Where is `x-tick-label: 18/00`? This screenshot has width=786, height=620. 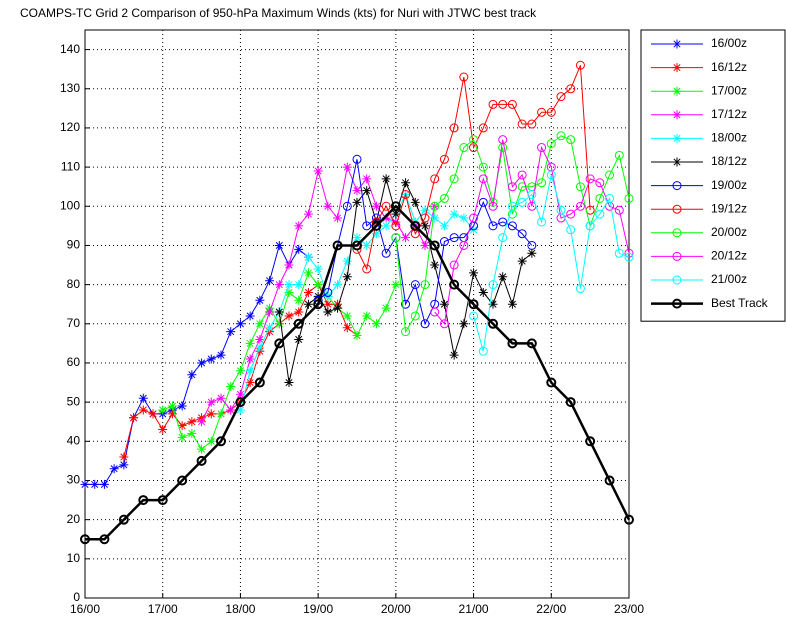
x-tick-label: 18/00 is located at coordinates (240, 609).